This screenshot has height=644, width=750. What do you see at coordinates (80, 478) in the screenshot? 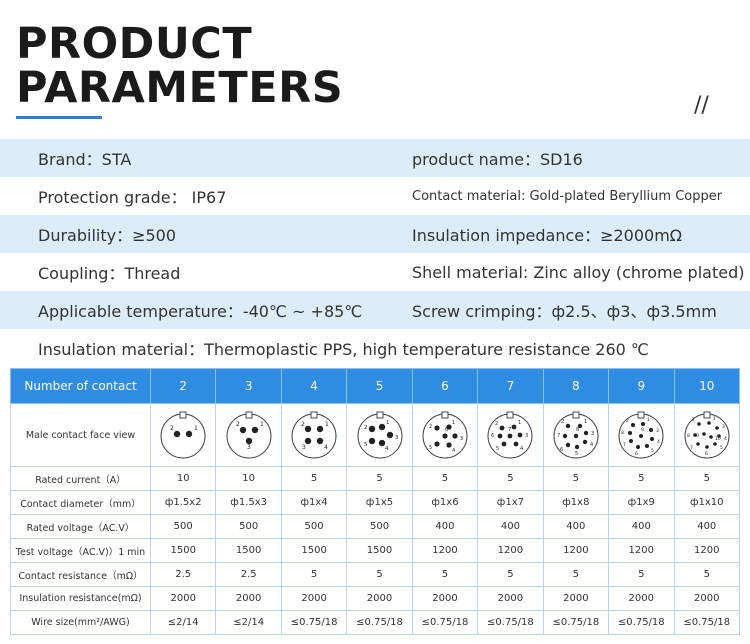
I see `row-label: Rated current（A）` at bounding box center [80, 478].